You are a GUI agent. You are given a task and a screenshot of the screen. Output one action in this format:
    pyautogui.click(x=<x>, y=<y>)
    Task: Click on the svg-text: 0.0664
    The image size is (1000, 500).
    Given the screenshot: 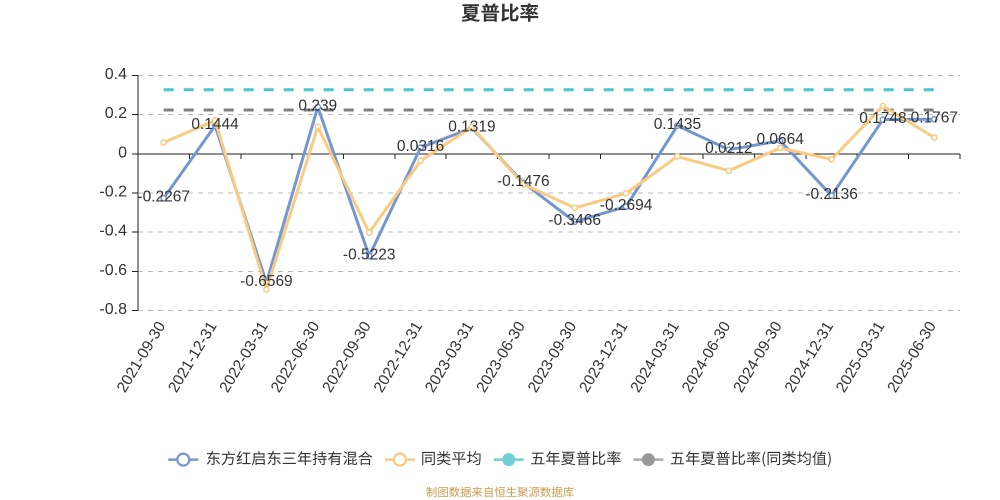 What is the action you would take?
    pyautogui.click(x=780, y=139)
    